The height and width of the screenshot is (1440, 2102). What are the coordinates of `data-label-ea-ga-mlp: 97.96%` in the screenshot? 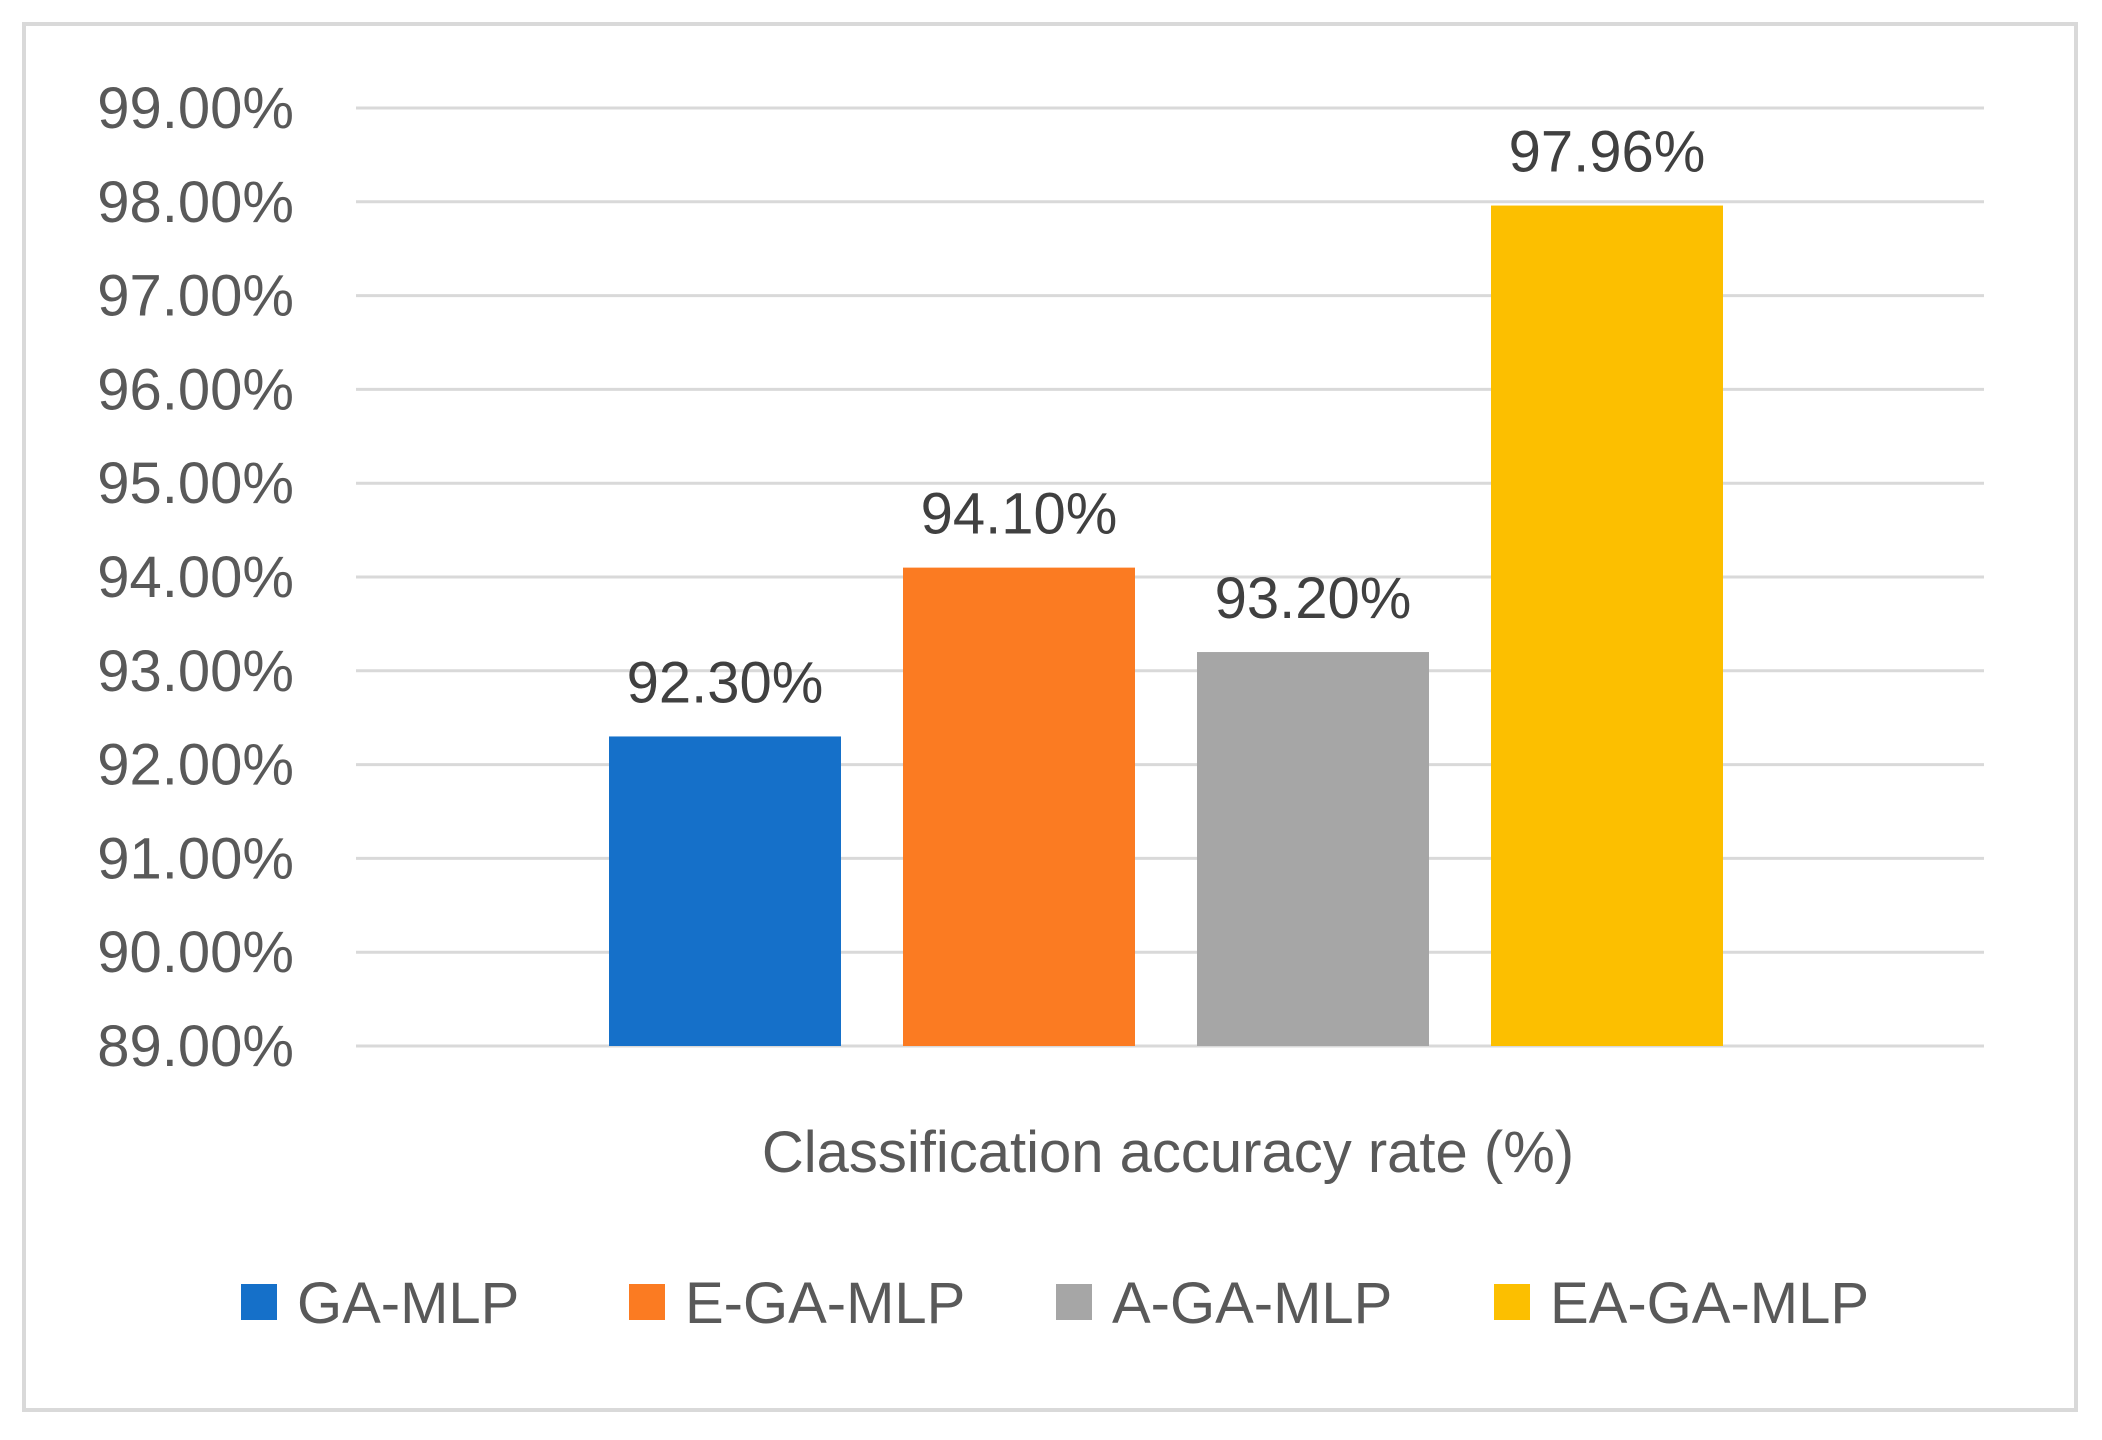 It's located at (1607, 152).